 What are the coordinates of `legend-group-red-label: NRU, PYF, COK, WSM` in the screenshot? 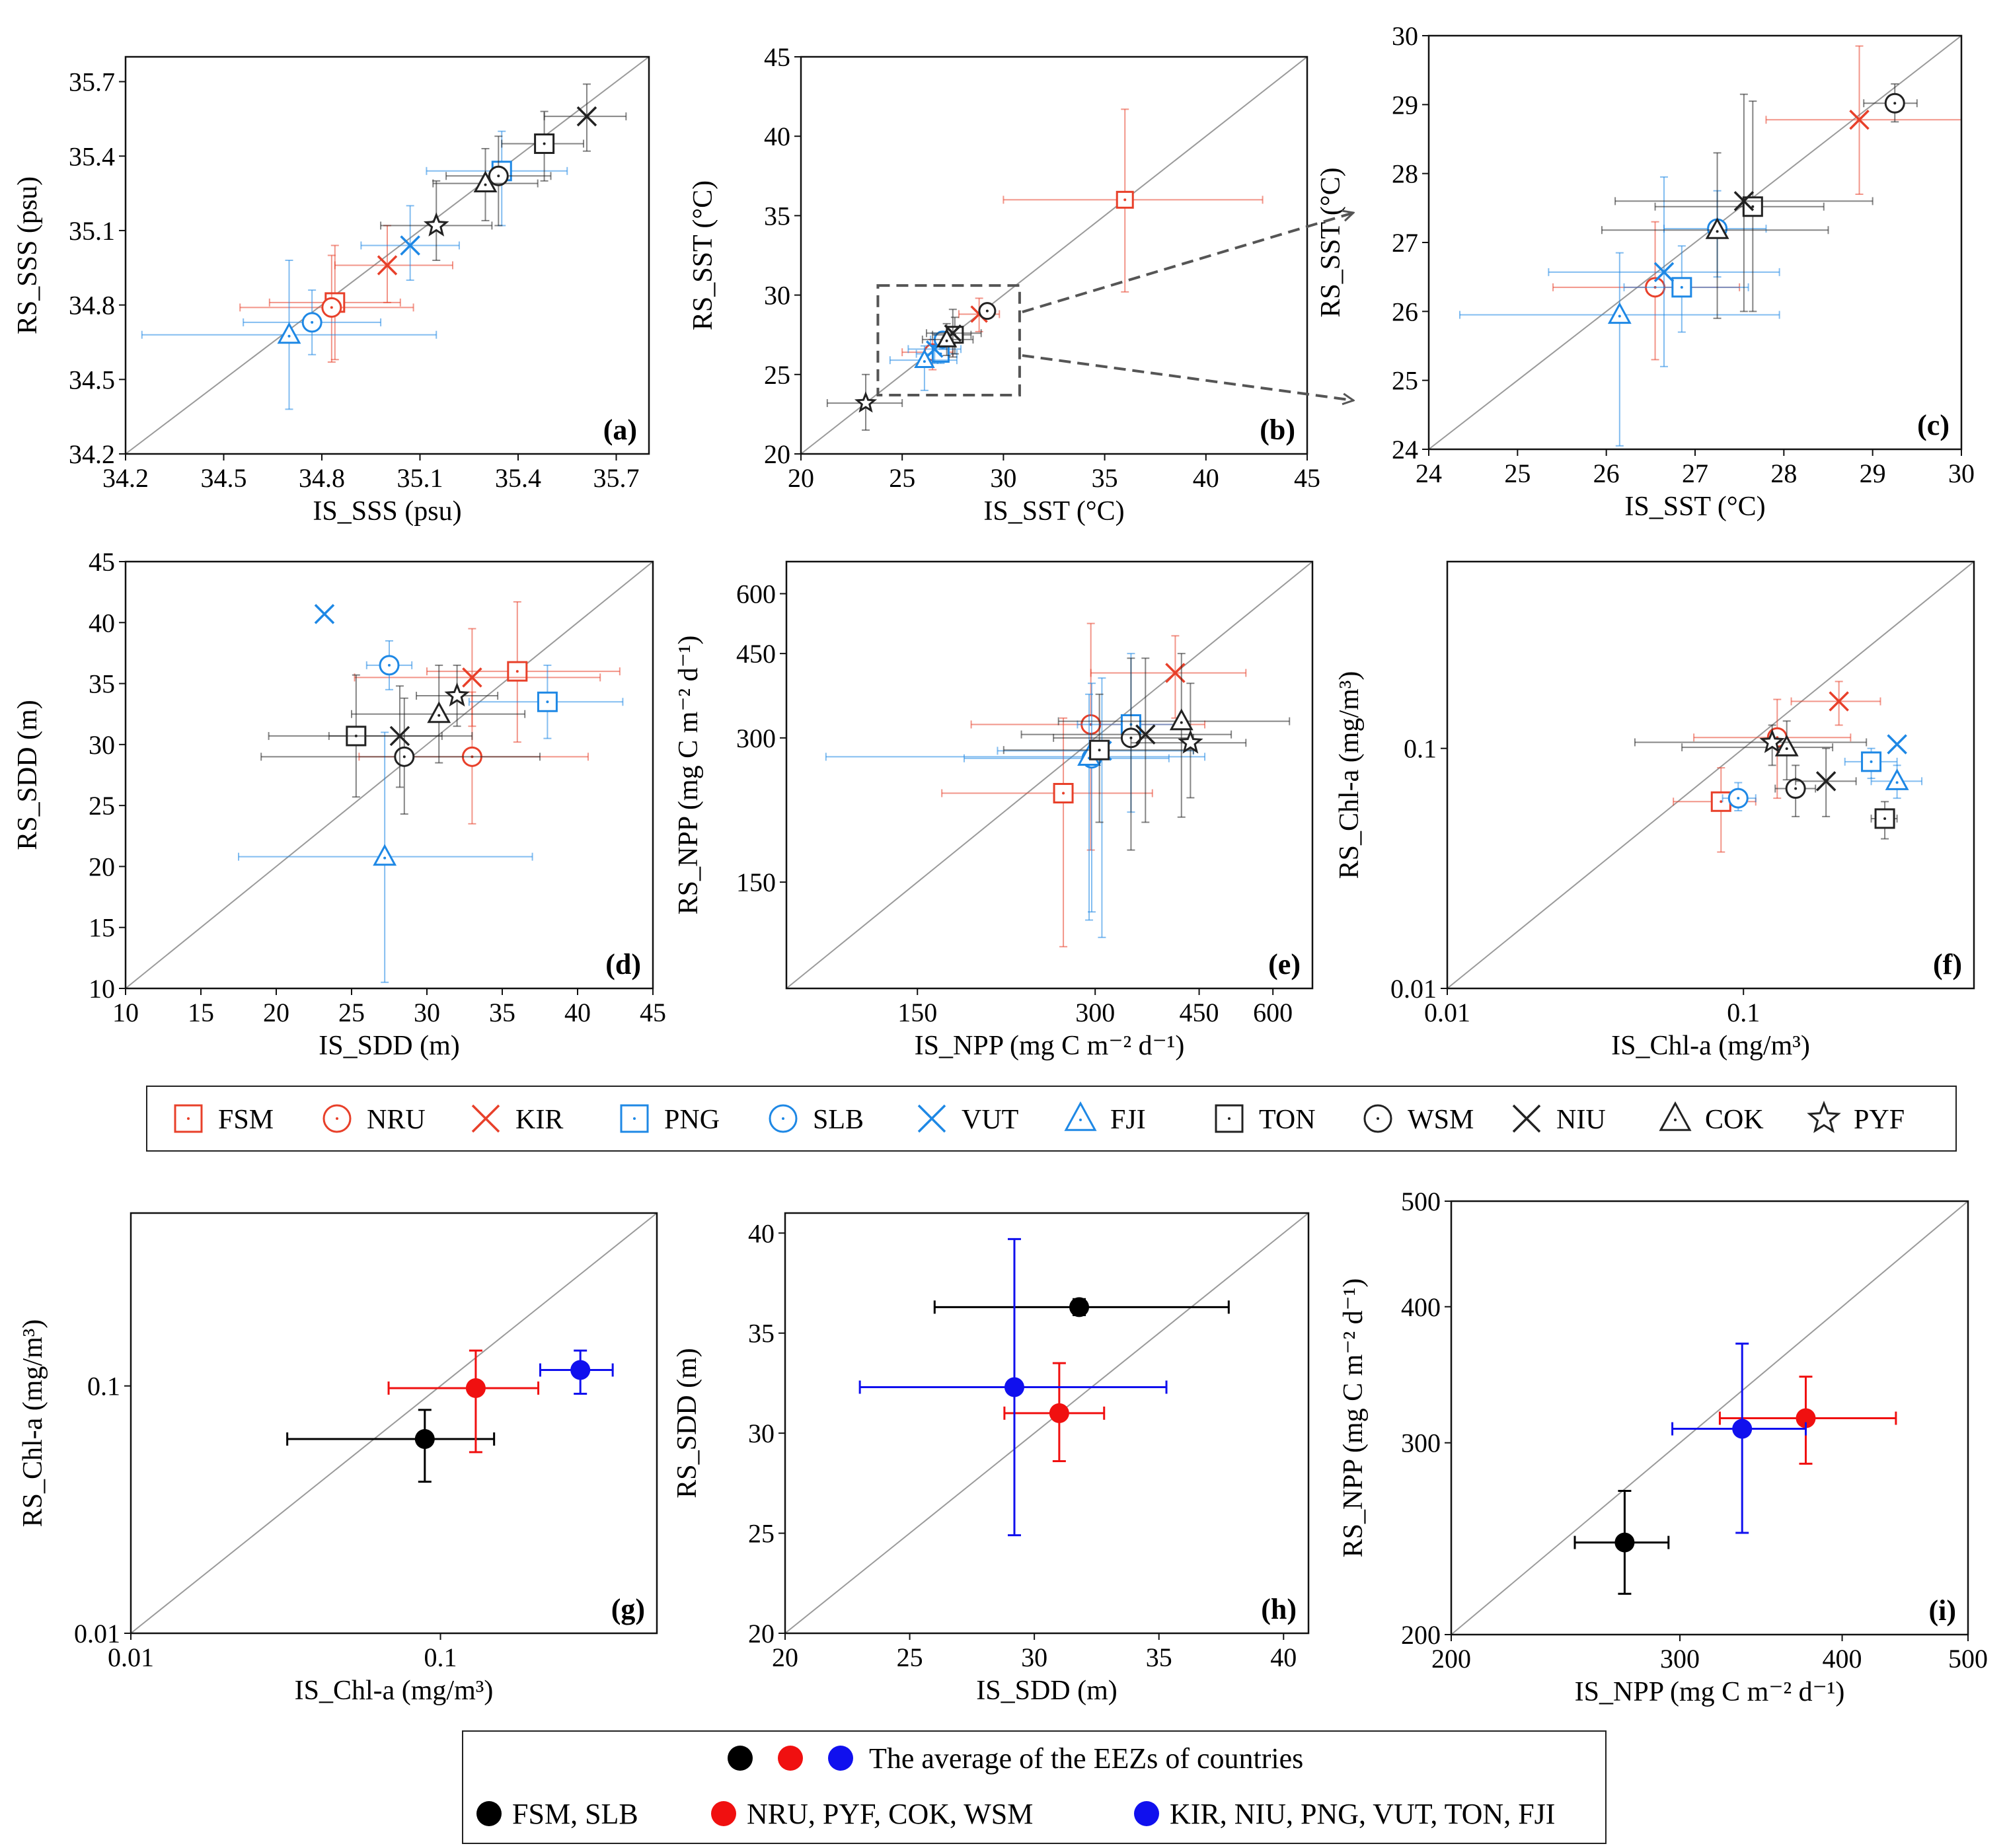 It's located at (890, 1814).